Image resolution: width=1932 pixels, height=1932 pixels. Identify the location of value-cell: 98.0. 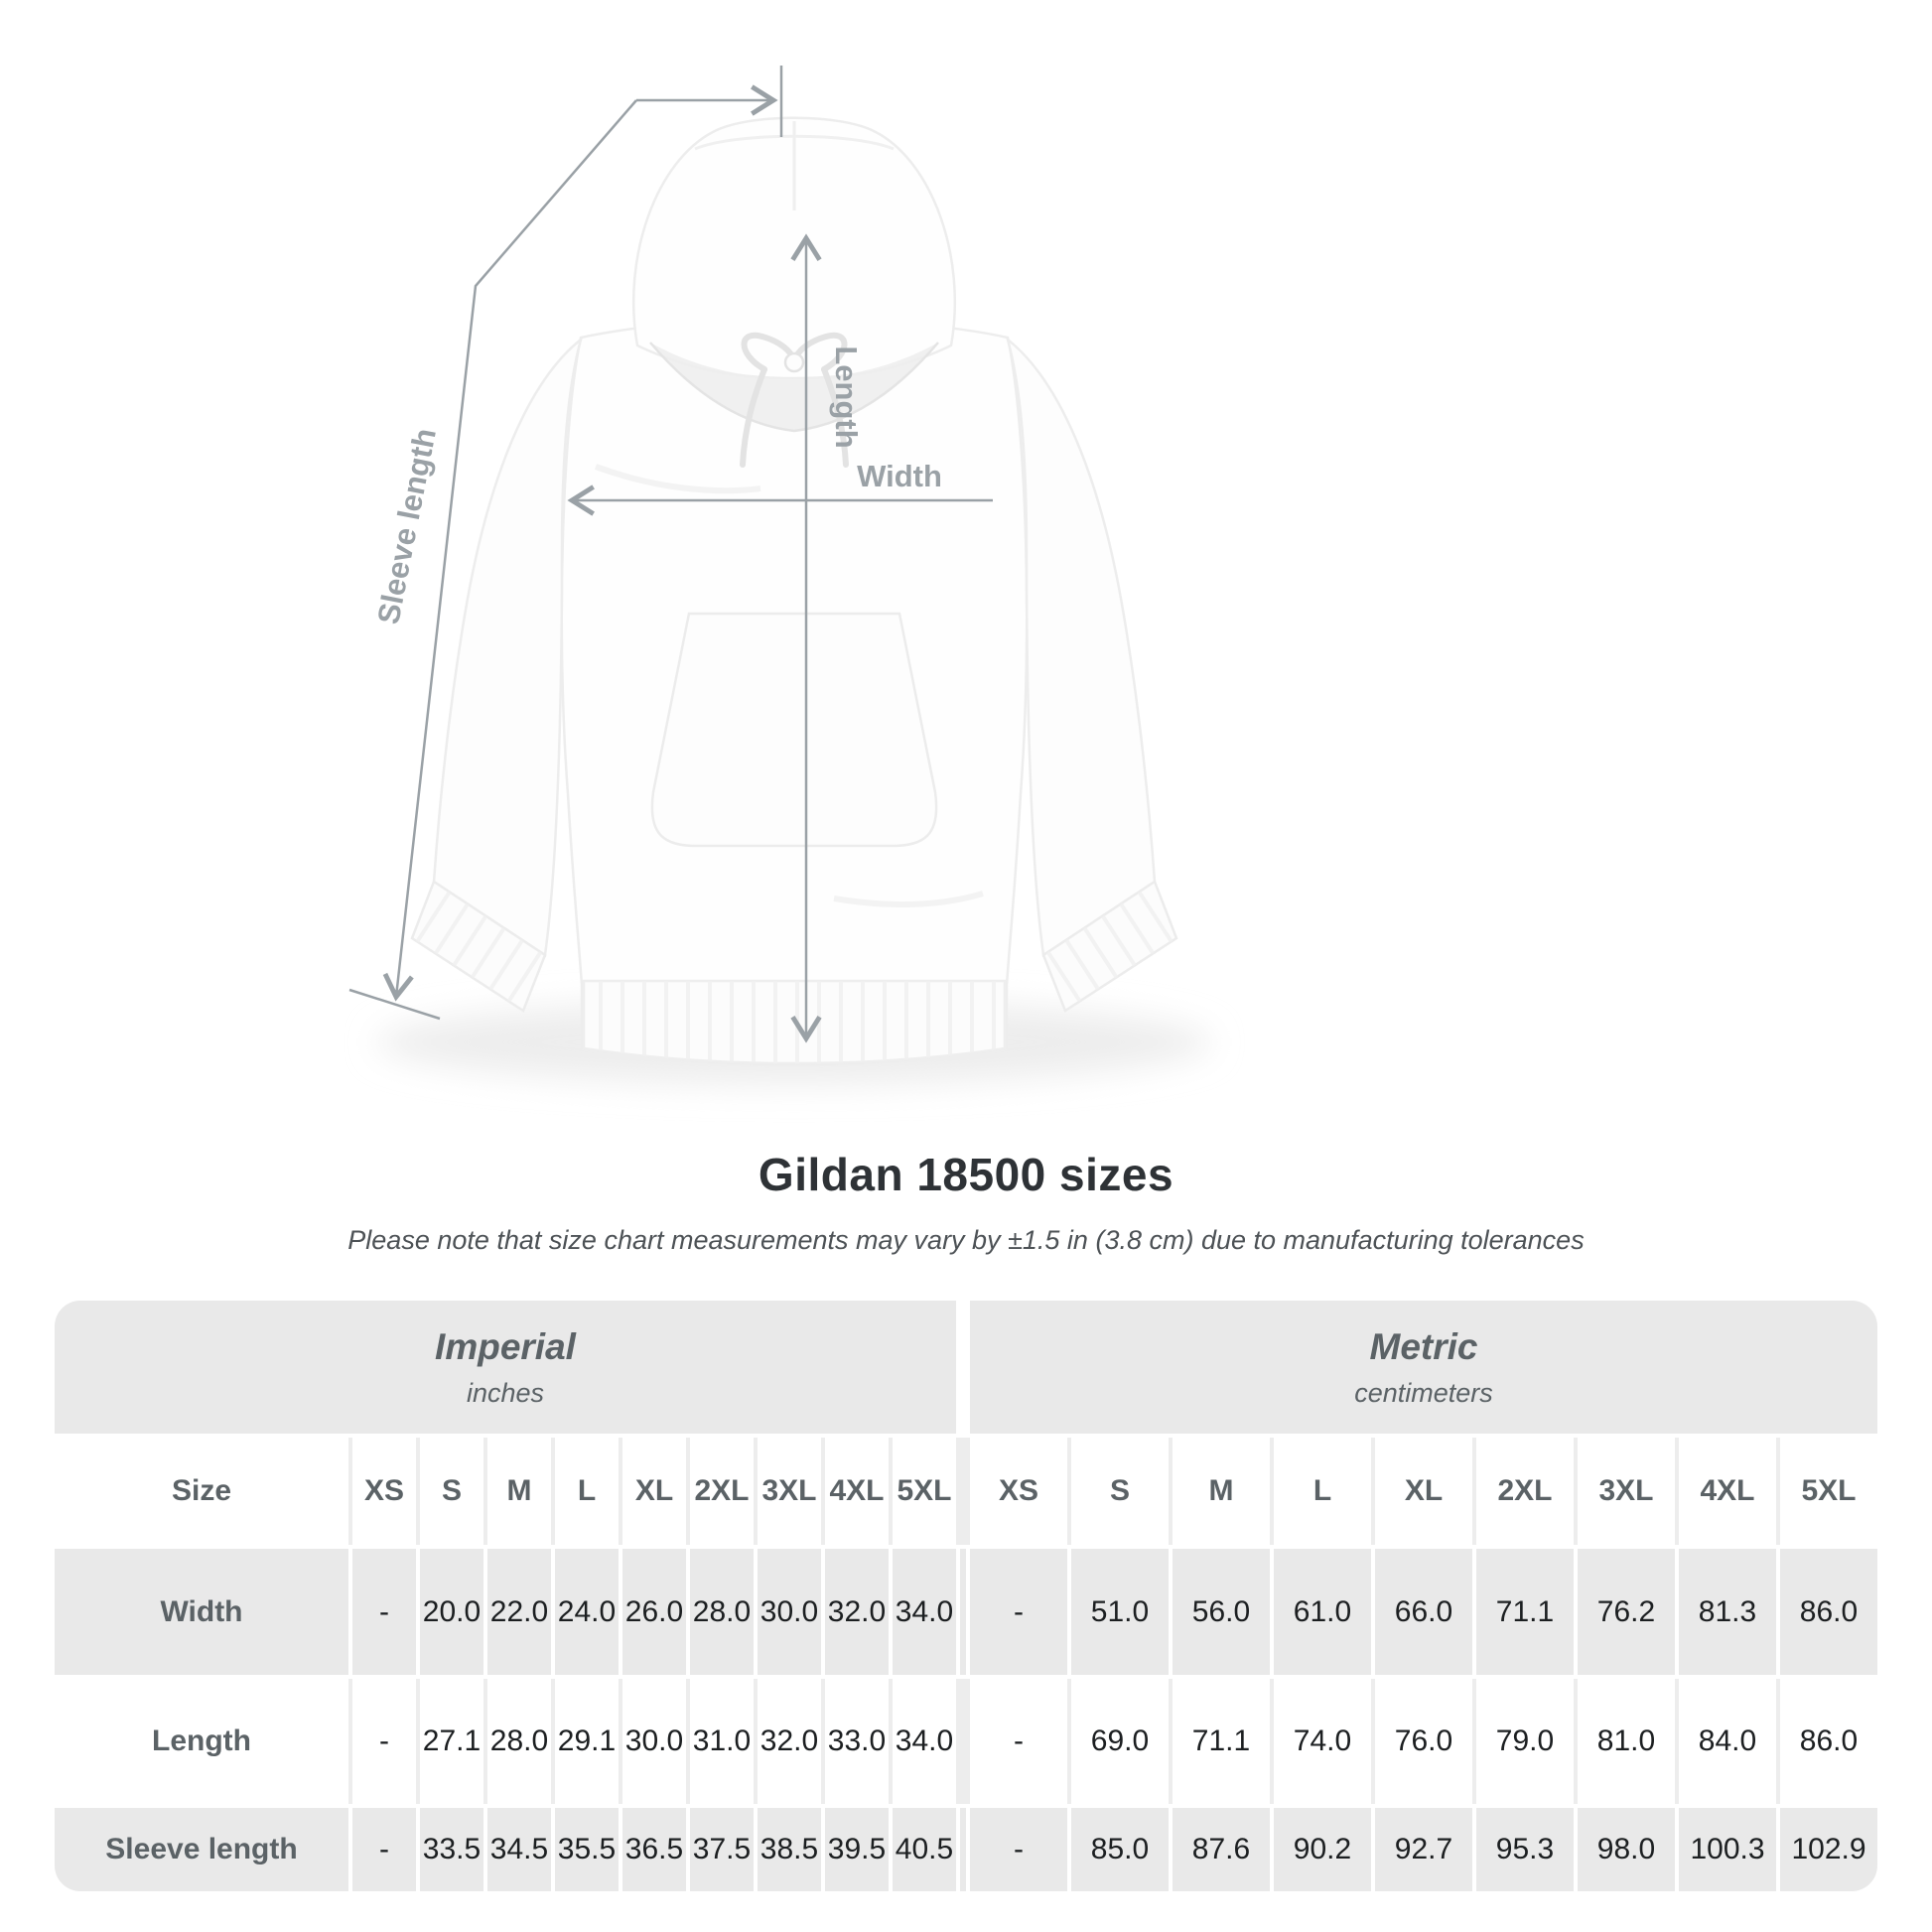
(1626, 1849).